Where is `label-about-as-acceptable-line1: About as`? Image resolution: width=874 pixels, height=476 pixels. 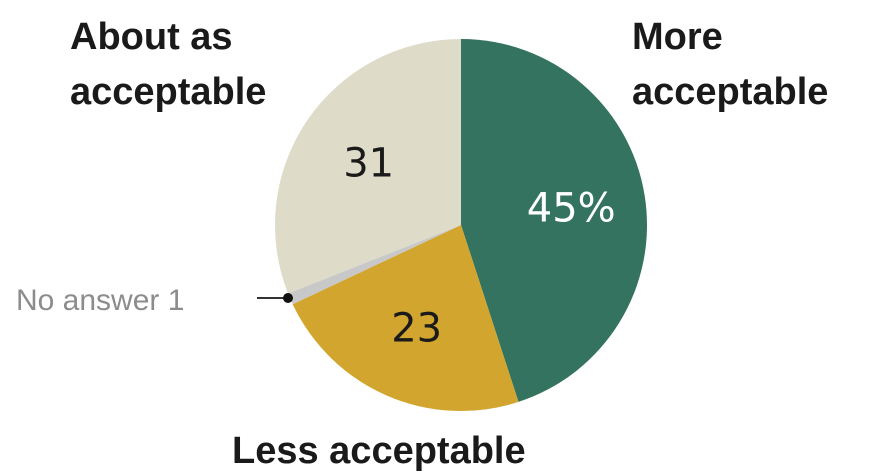 label-about-as-acceptable-line1: About as is located at coordinates (151, 37).